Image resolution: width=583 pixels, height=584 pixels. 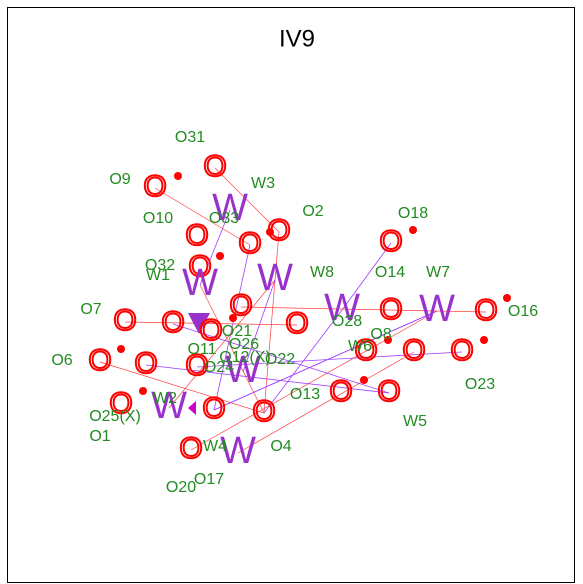 What do you see at coordinates (390, 272) in the screenshot?
I see `node-label: O14` at bounding box center [390, 272].